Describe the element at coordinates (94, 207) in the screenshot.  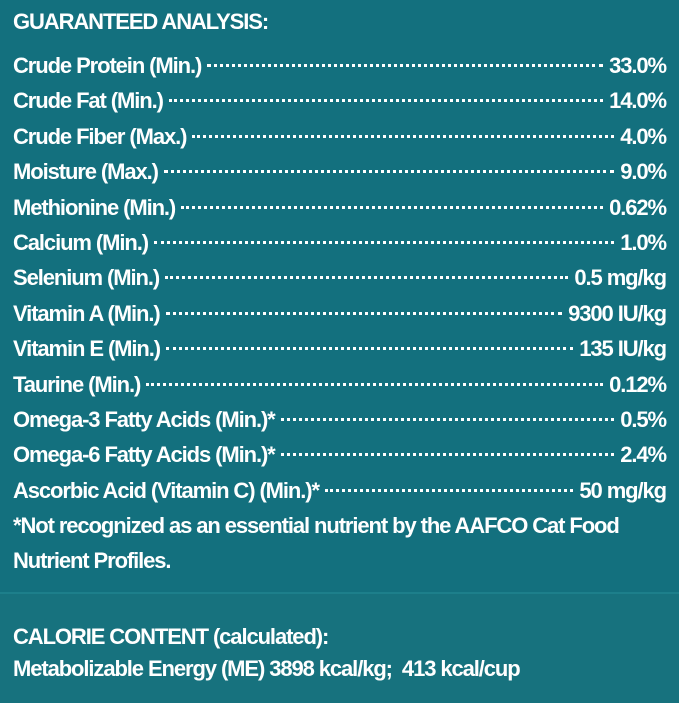
I see `nutrient-label: Methionine (Min.)` at that location.